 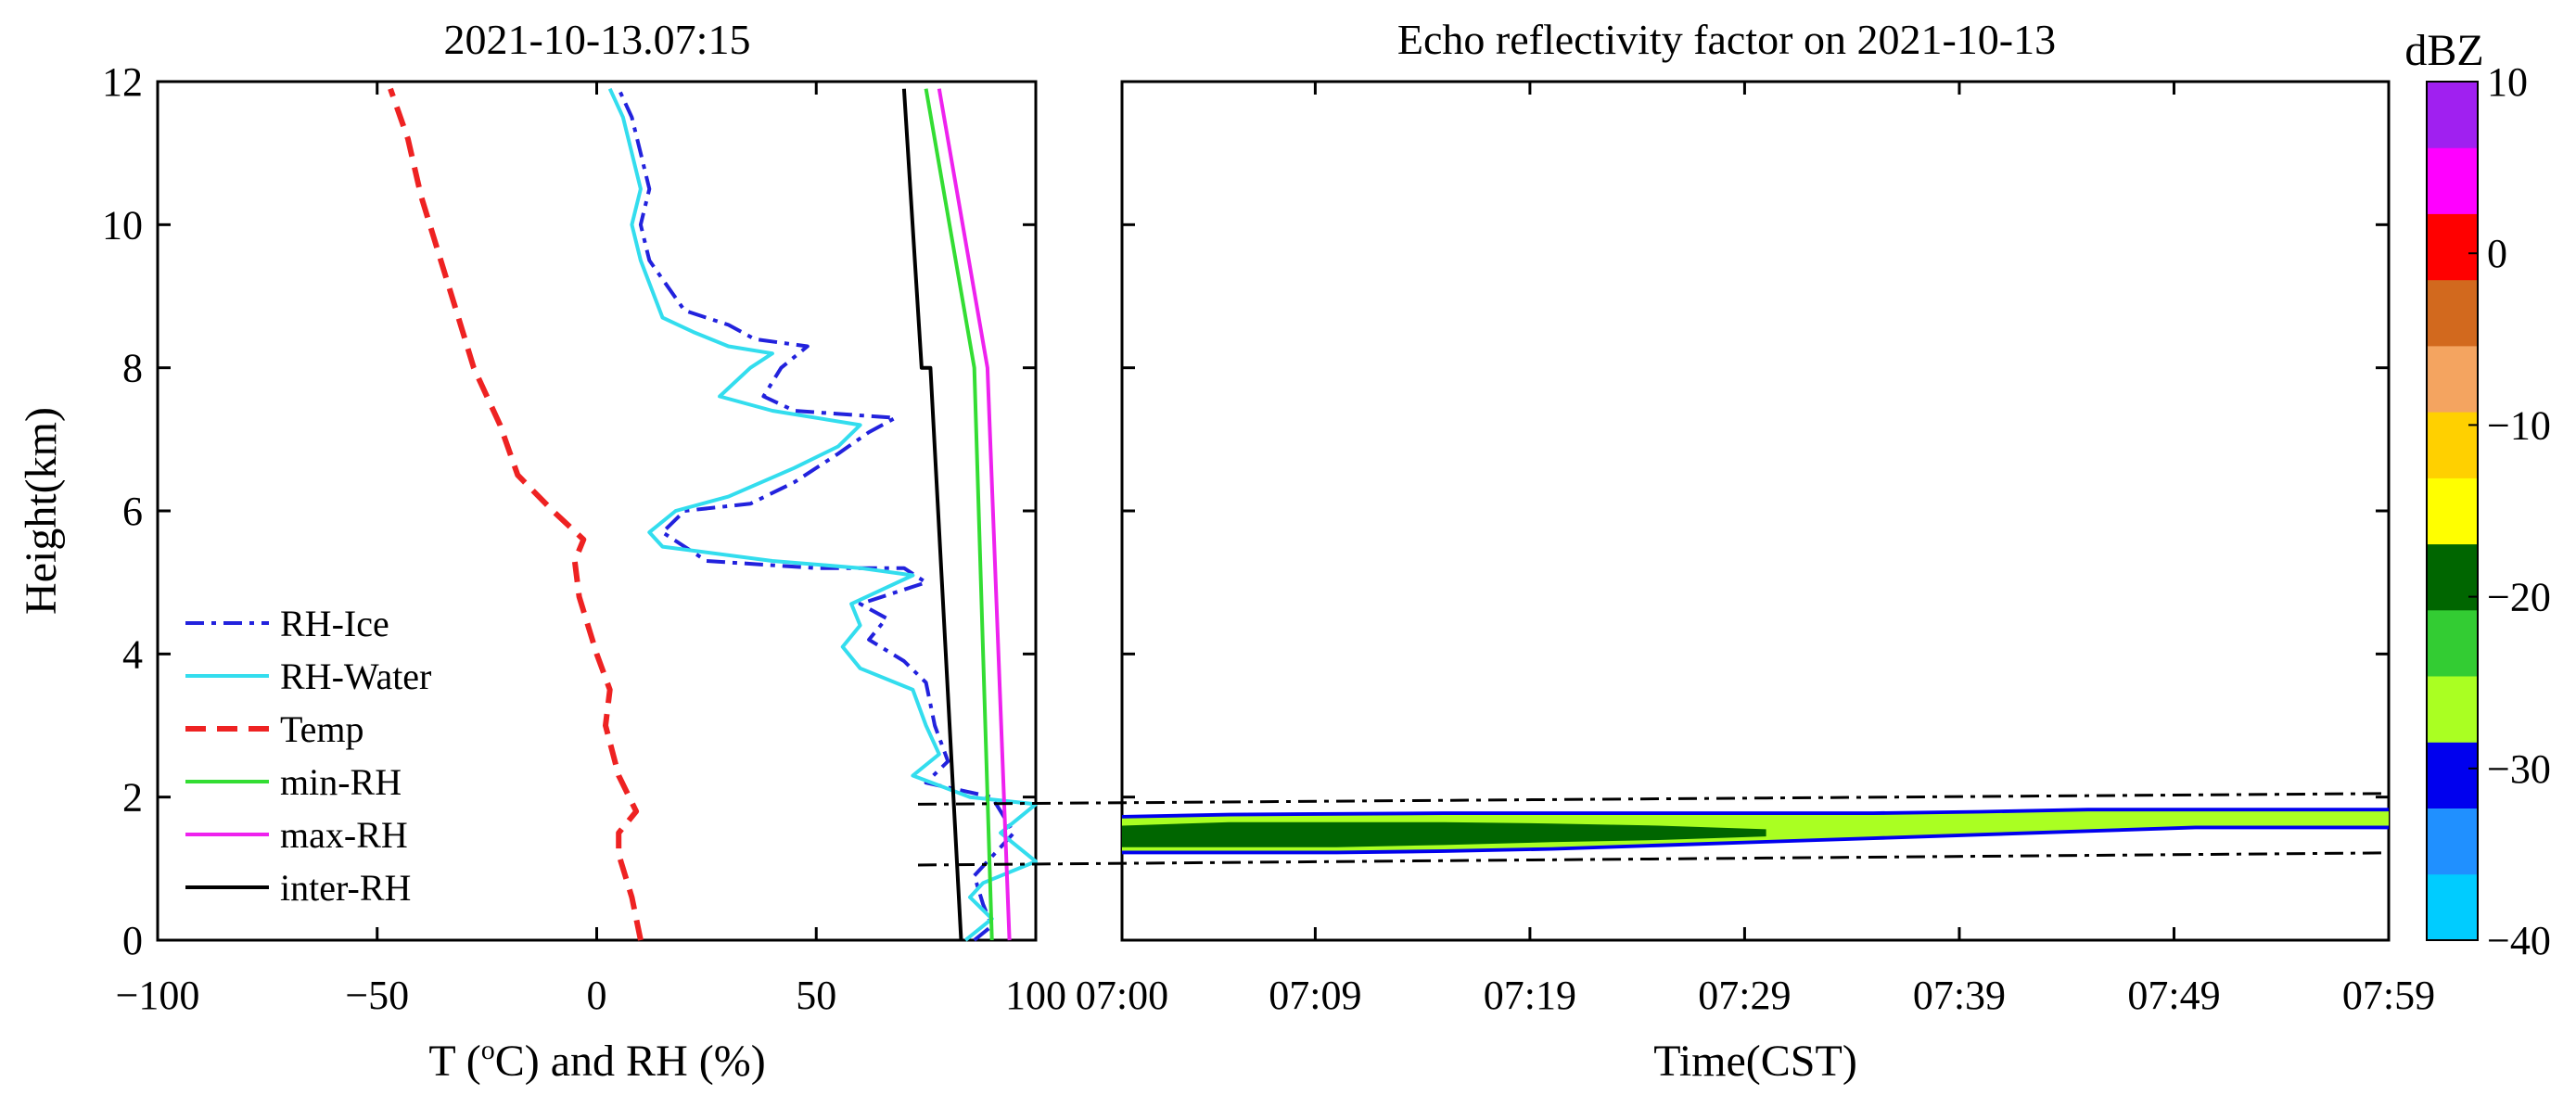 I want to click on legend-label-rh-water: RH-Water, so click(x=355, y=676).